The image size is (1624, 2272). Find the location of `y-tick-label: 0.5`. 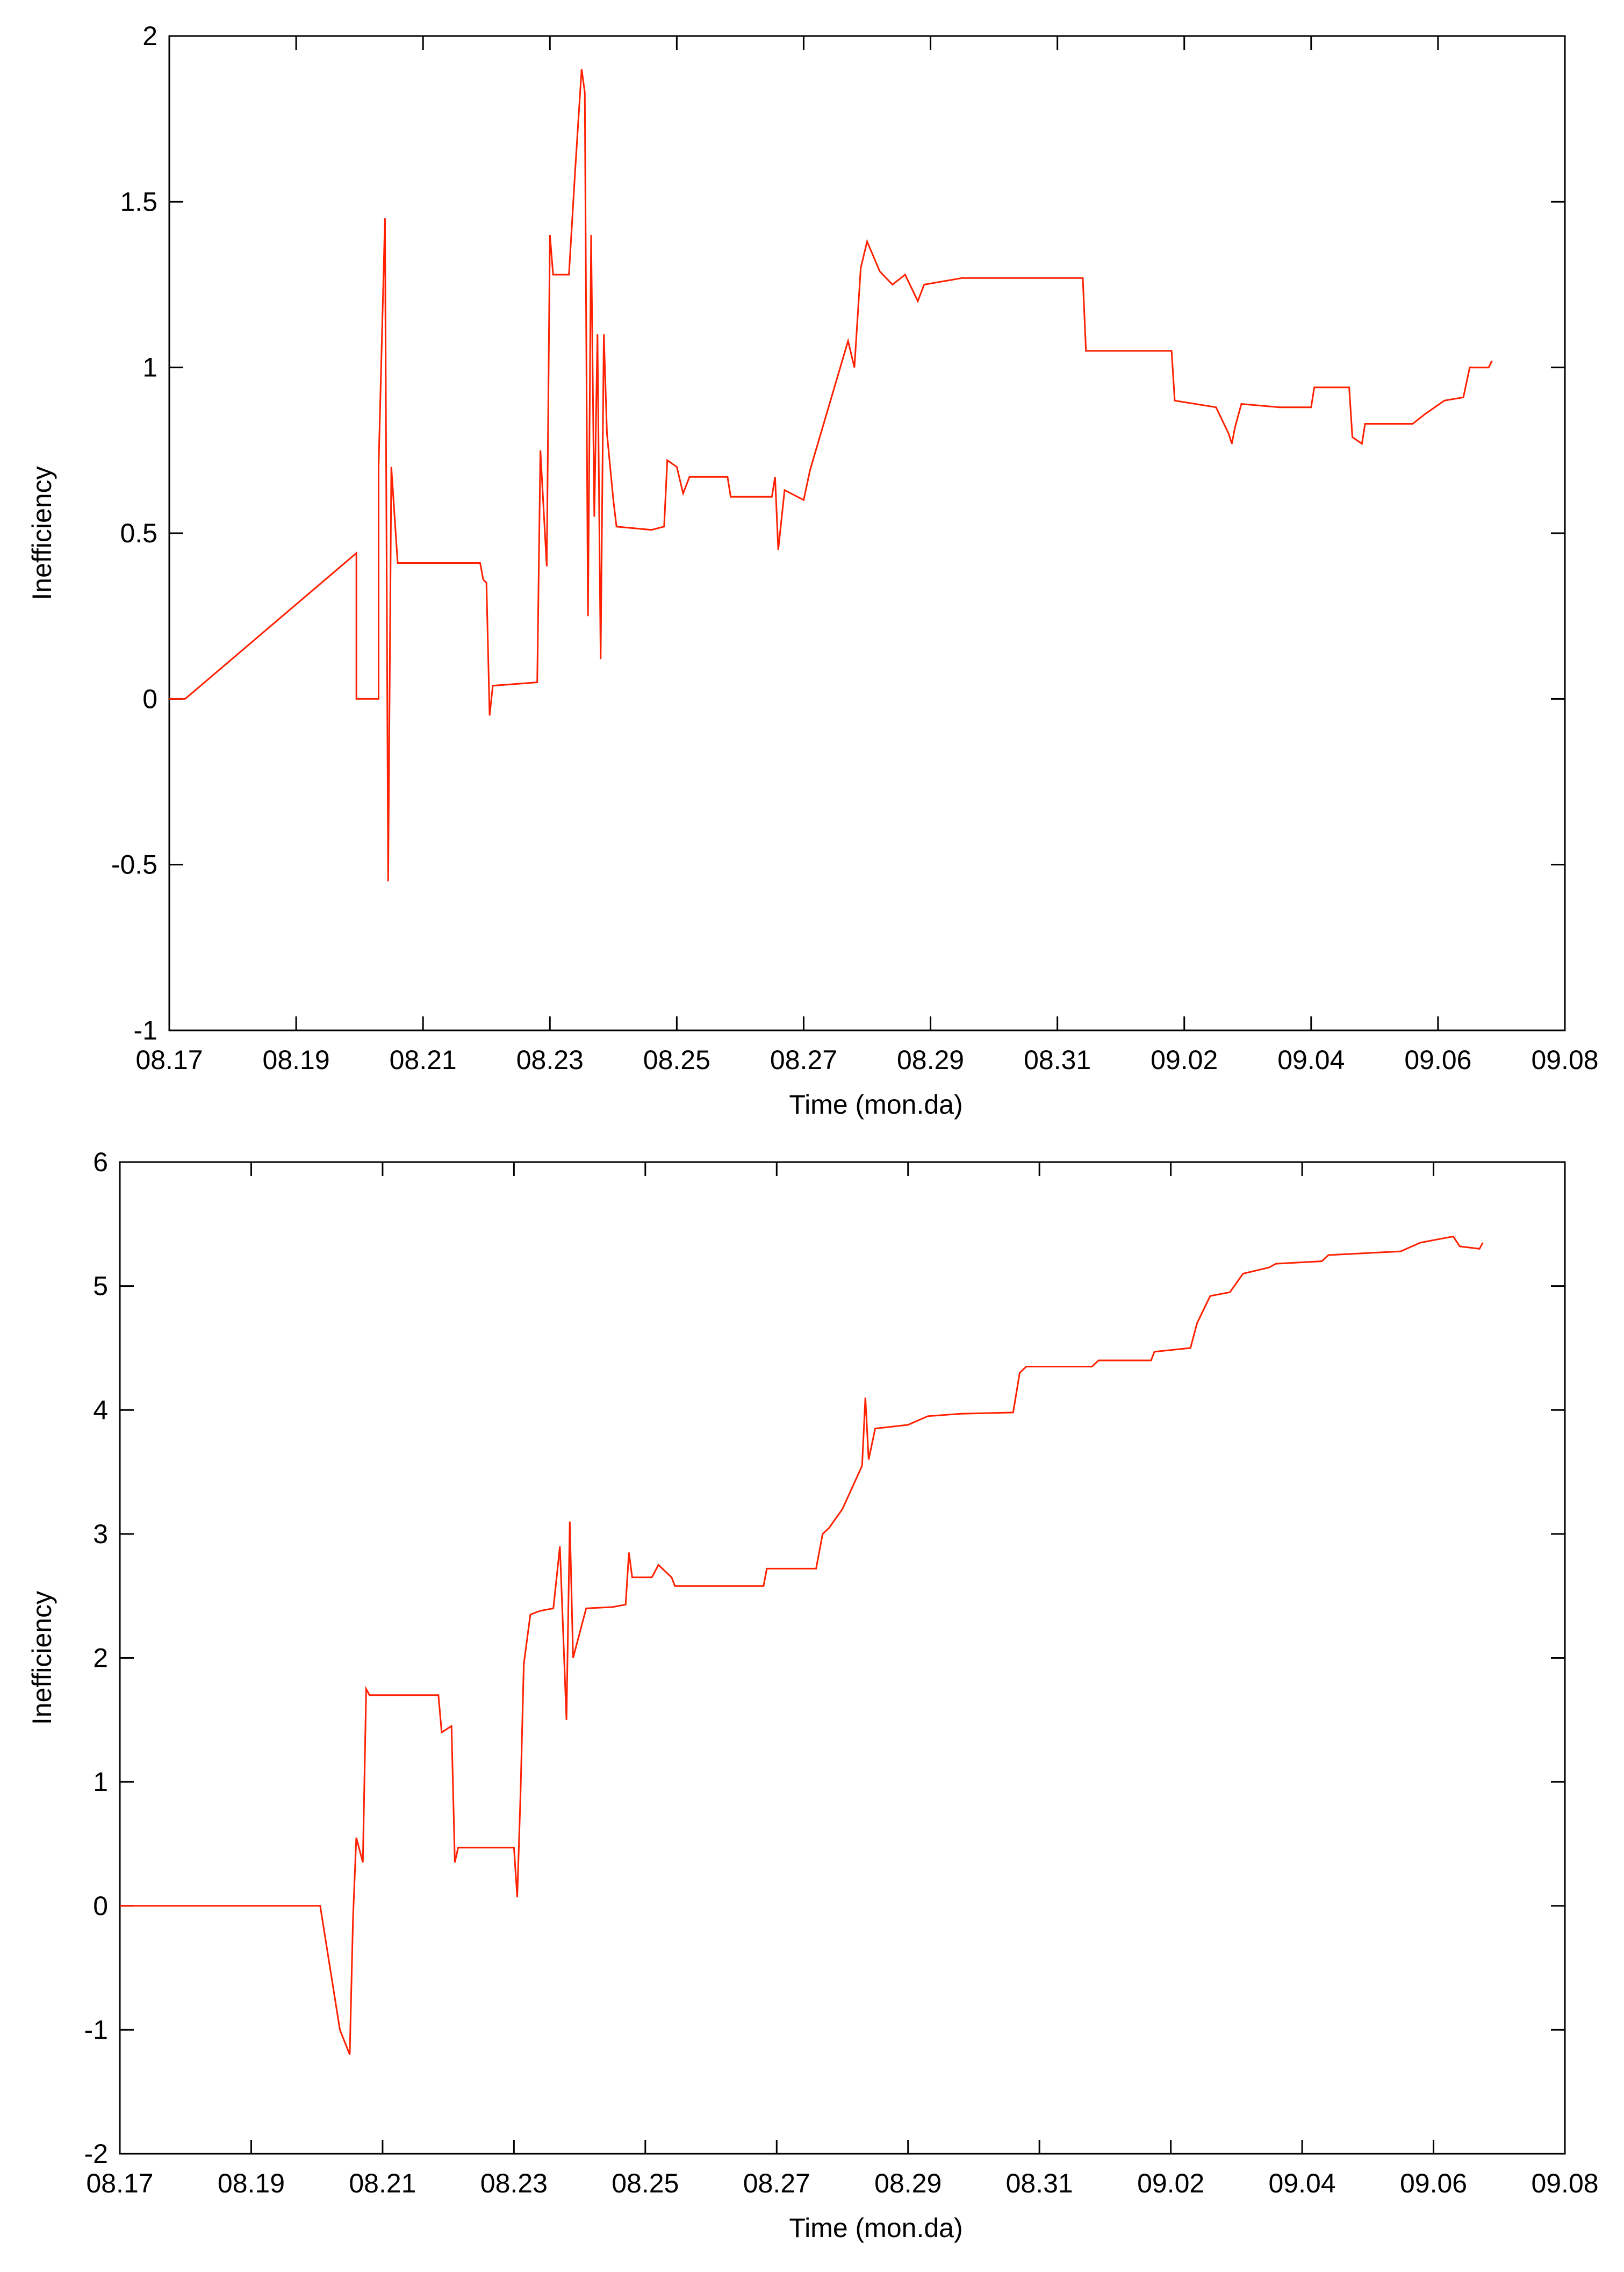

y-tick-label: 0.5 is located at coordinates (138, 533).